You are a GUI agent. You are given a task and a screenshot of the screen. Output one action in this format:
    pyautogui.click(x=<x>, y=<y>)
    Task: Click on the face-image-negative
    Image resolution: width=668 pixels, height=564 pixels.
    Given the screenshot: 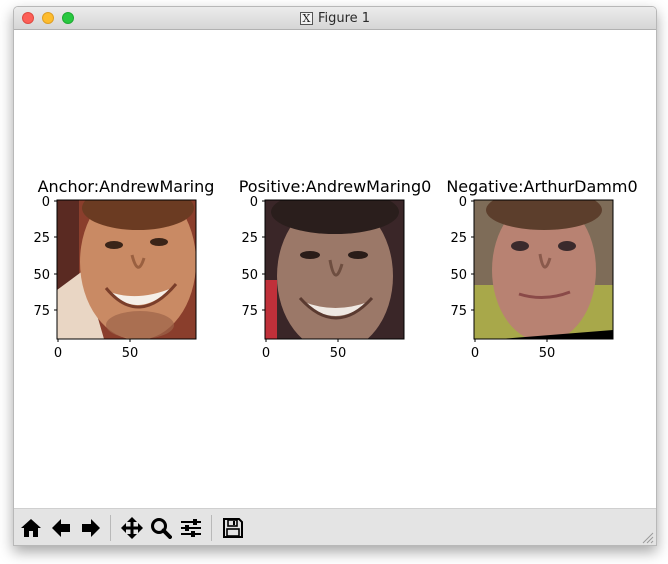 What is the action you would take?
    pyautogui.click(x=543, y=269)
    